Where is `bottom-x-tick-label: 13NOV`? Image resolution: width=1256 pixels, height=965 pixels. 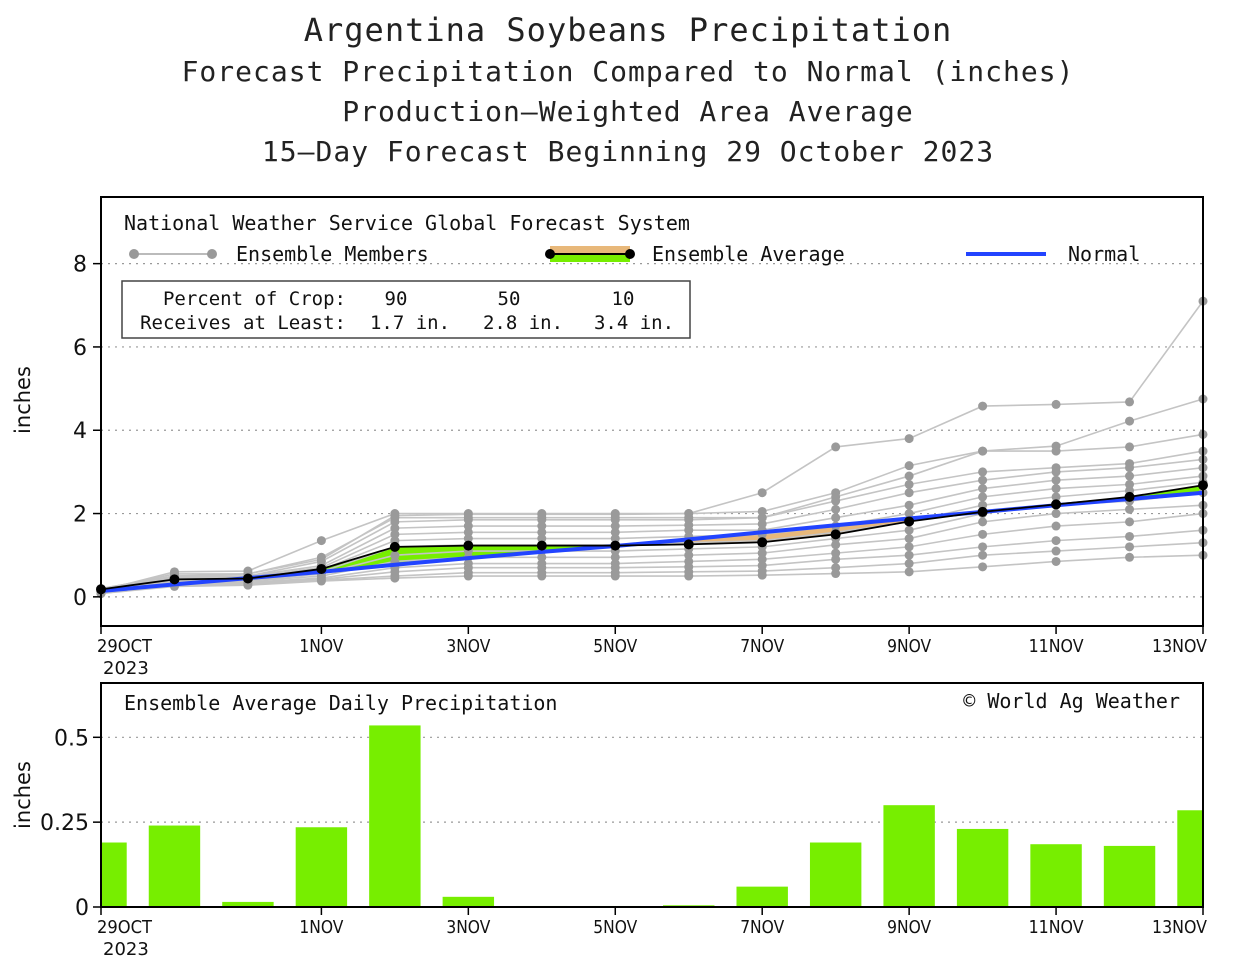
bottom-x-tick-label: 13NOV is located at coordinates (1180, 927).